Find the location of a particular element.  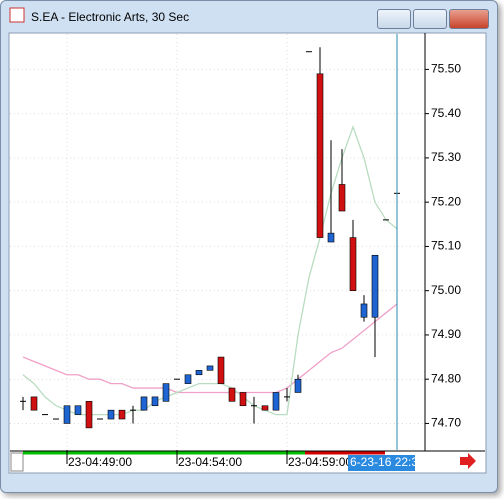

scroll-box is located at coordinates (17, 462).